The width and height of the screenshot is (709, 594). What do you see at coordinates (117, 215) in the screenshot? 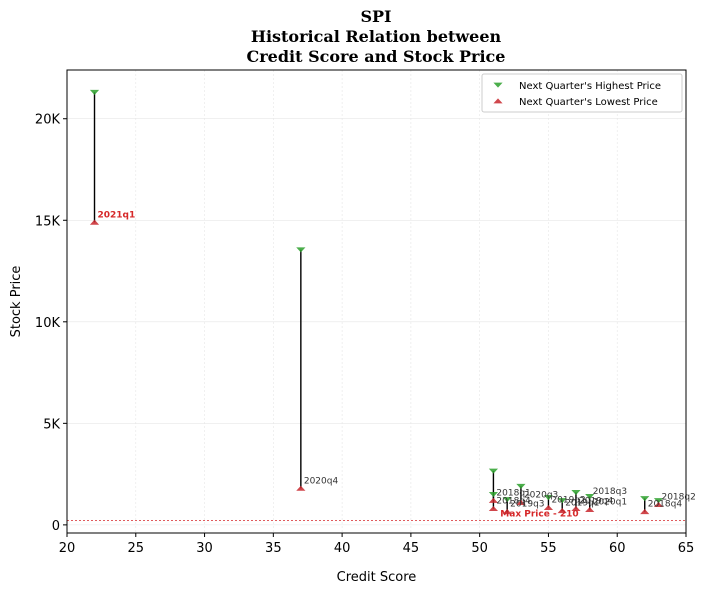
I see `point-label: 2021q1` at bounding box center [117, 215].